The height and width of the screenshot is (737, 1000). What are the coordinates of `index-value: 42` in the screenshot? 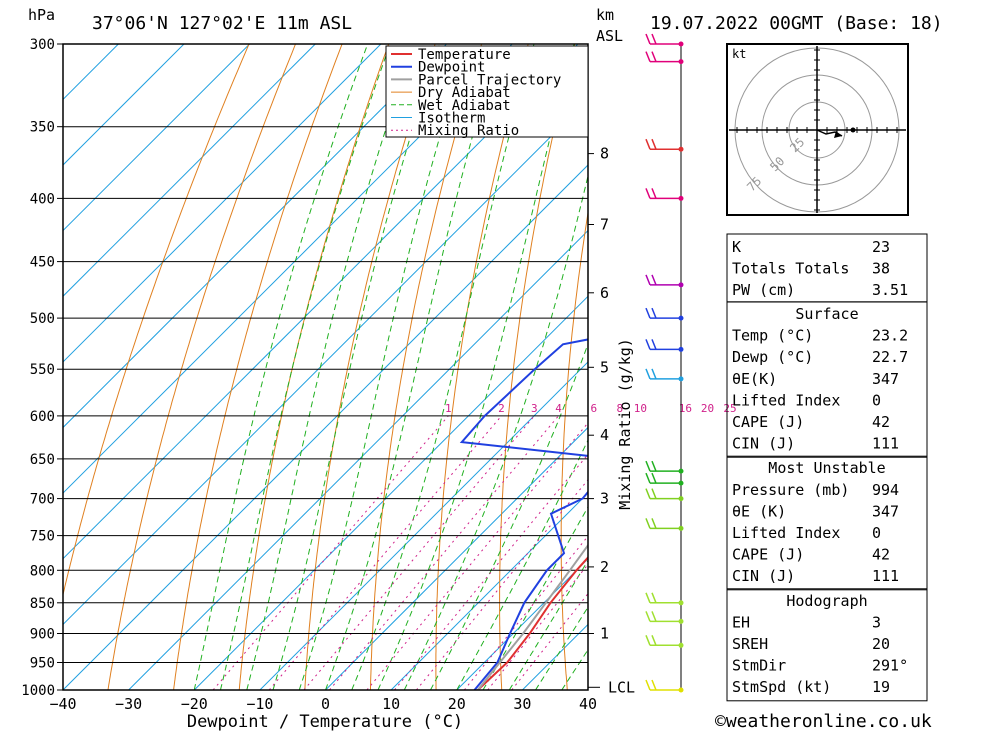 It's located at (881, 555).